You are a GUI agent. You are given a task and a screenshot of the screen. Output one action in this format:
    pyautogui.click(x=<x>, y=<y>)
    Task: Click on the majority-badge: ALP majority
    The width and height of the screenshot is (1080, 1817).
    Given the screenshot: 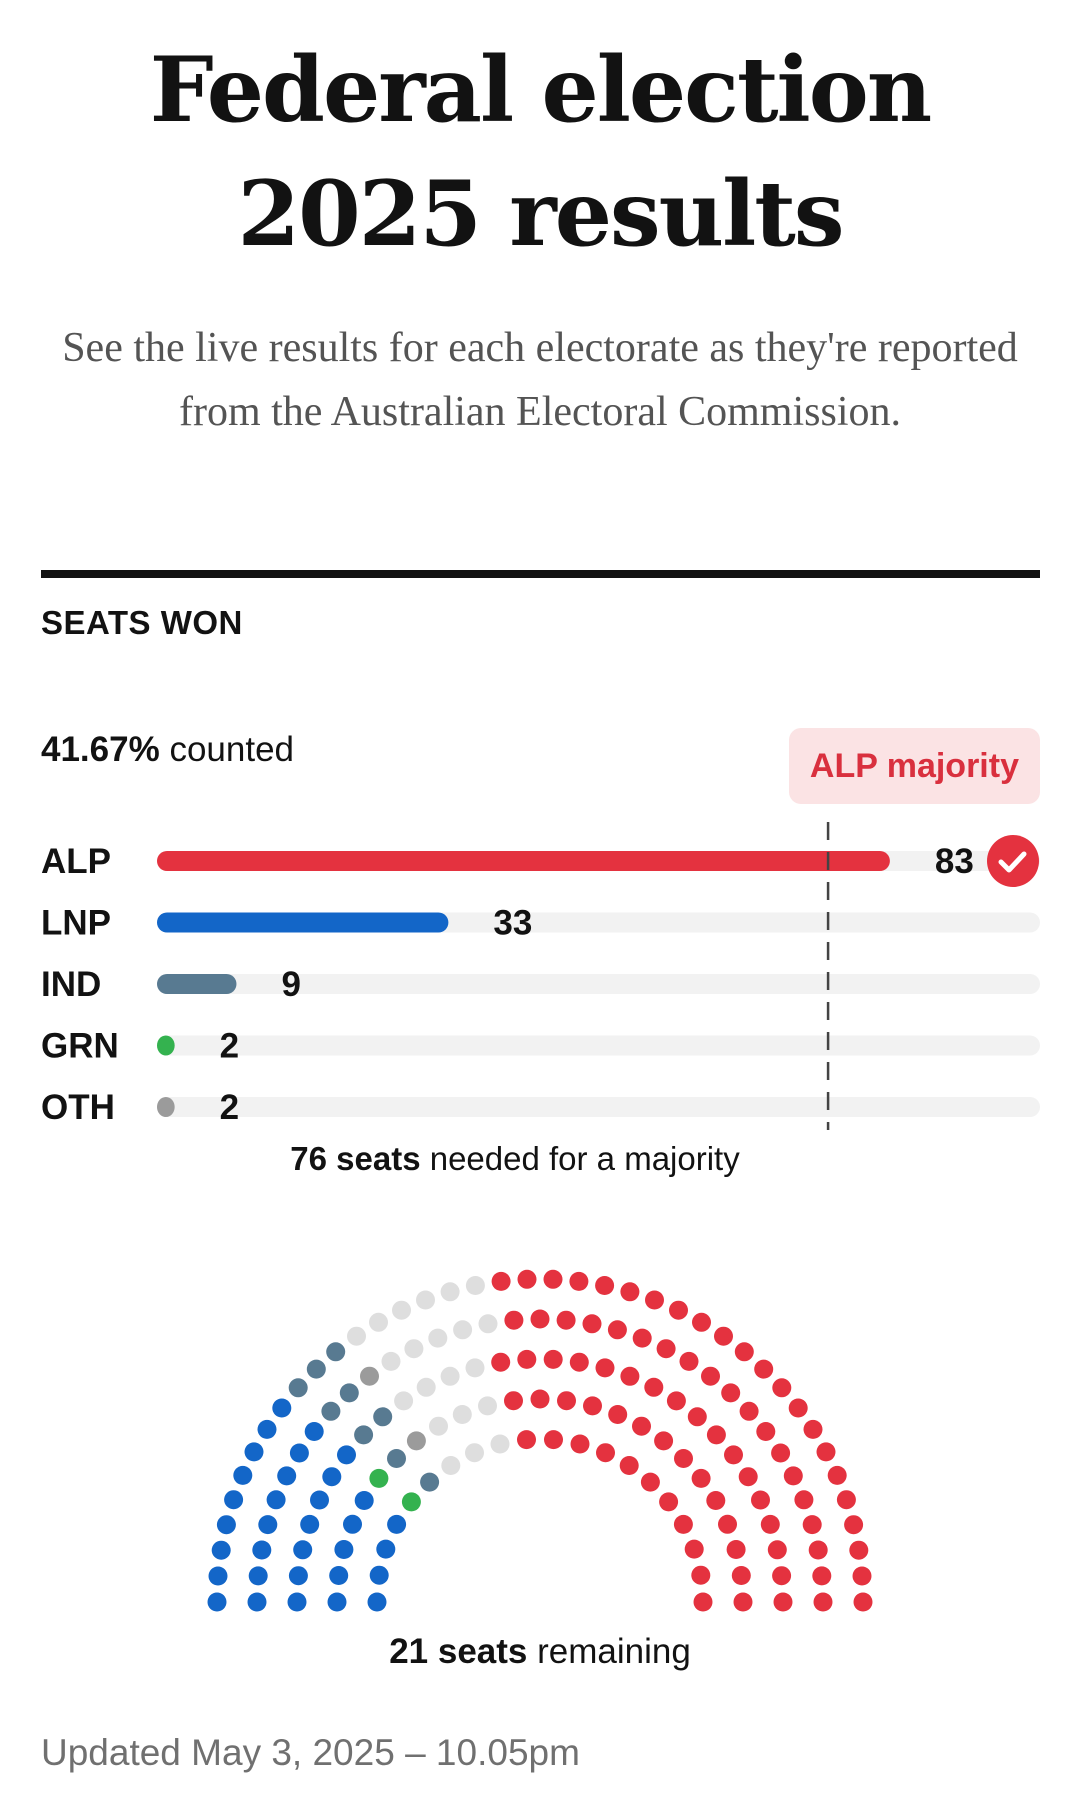 What is the action you would take?
    pyautogui.click(x=914, y=766)
    